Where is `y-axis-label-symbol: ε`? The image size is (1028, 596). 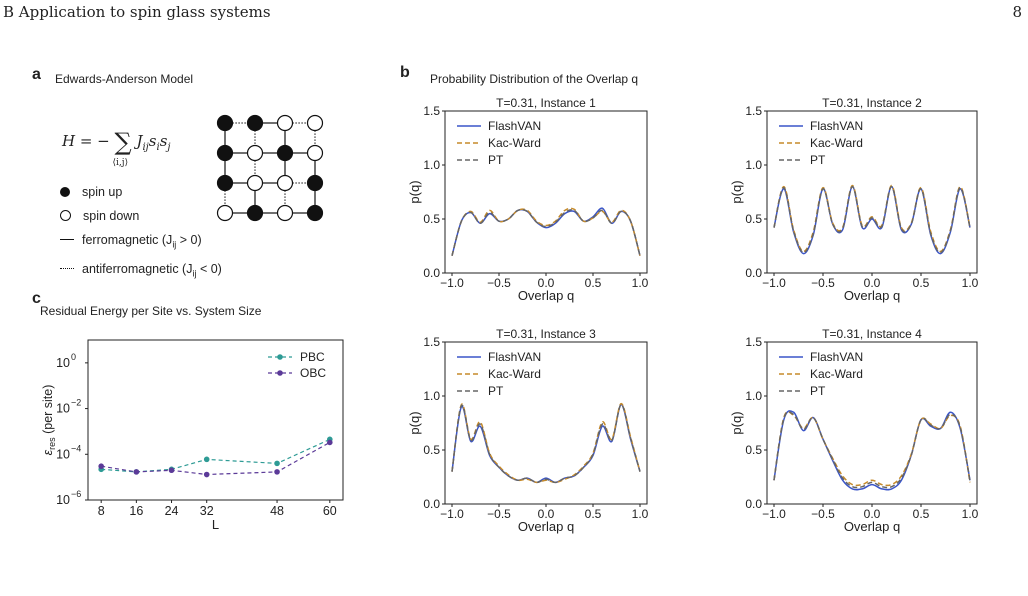
y-axis-label-symbol: ε is located at coordinates (48, 452).